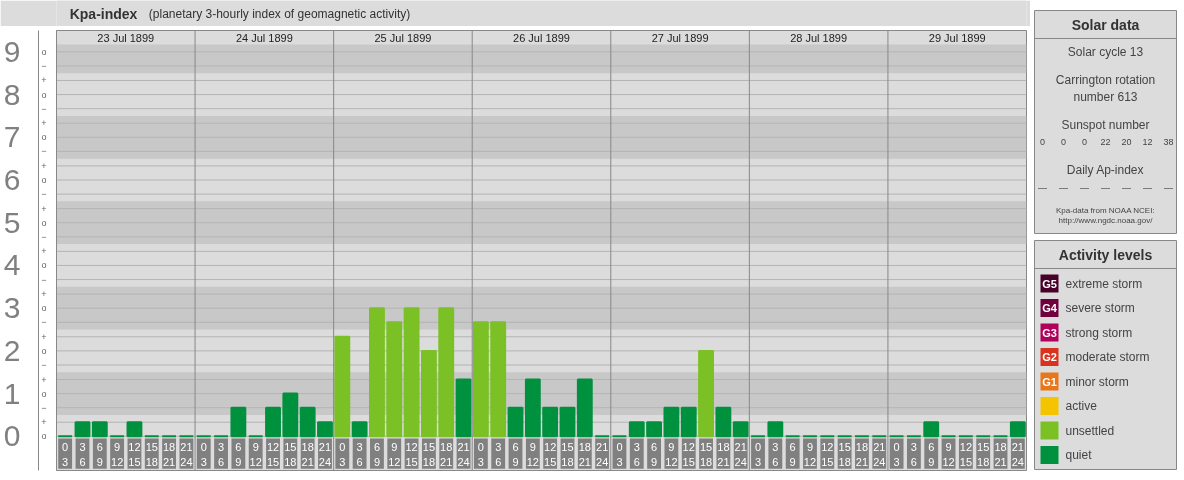  I want to click on annotation: 27 Jul 1899, so click(680, 37).